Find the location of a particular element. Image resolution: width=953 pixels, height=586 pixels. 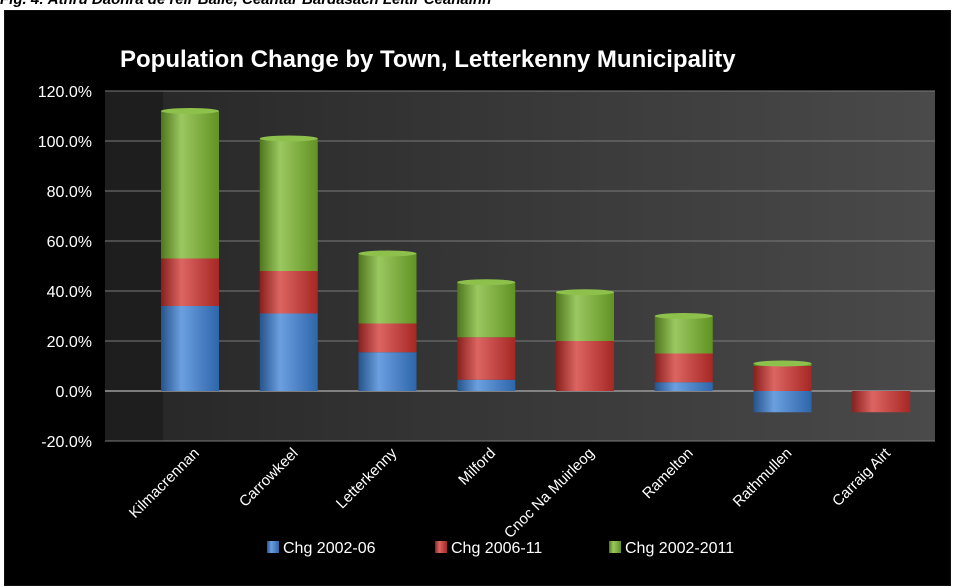

y-tick-label: 80.0% is located at coordinates (69, 192).